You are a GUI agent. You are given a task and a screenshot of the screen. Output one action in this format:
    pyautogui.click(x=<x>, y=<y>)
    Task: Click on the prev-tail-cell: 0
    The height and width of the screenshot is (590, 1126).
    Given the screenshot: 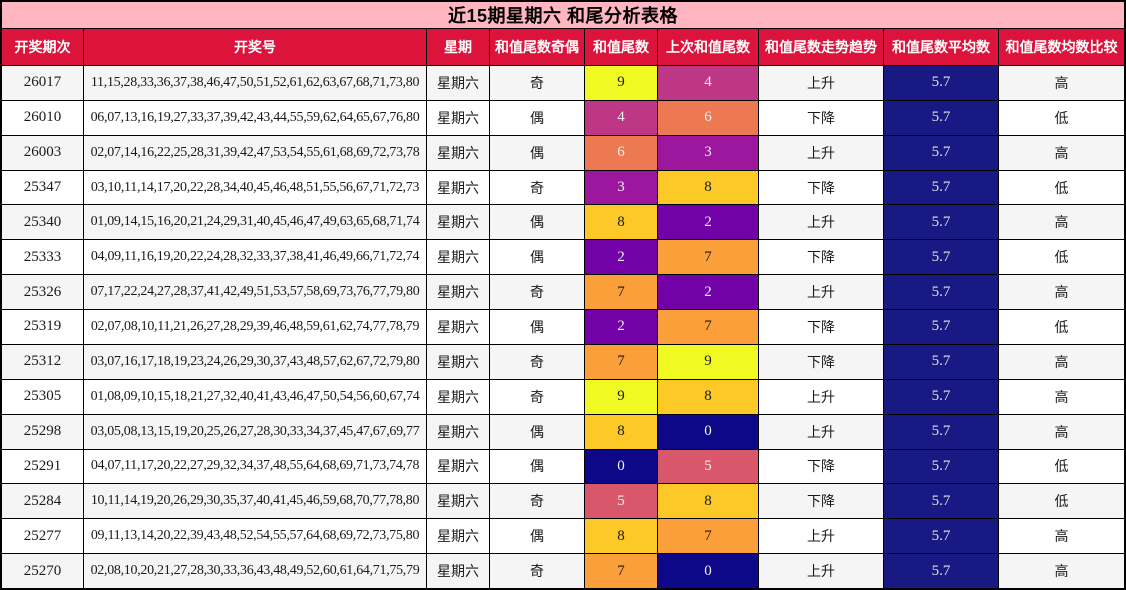 What is the action you would take?
    pyautogui.click(x=708, y=431)
    